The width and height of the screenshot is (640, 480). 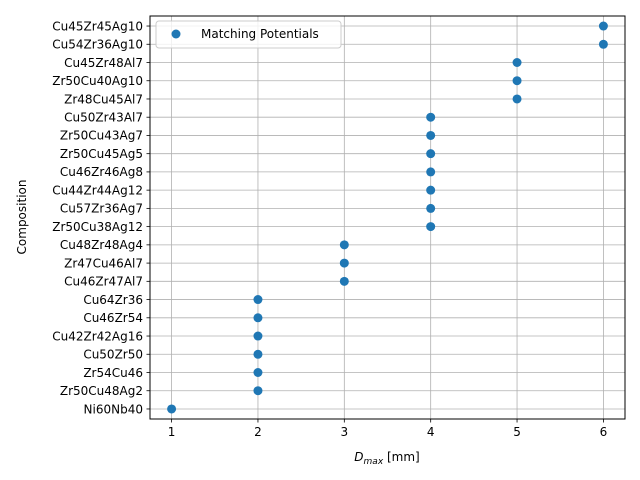 I want to click on y-tick-label: Cu46Zr54, so click(x=113, y=318).